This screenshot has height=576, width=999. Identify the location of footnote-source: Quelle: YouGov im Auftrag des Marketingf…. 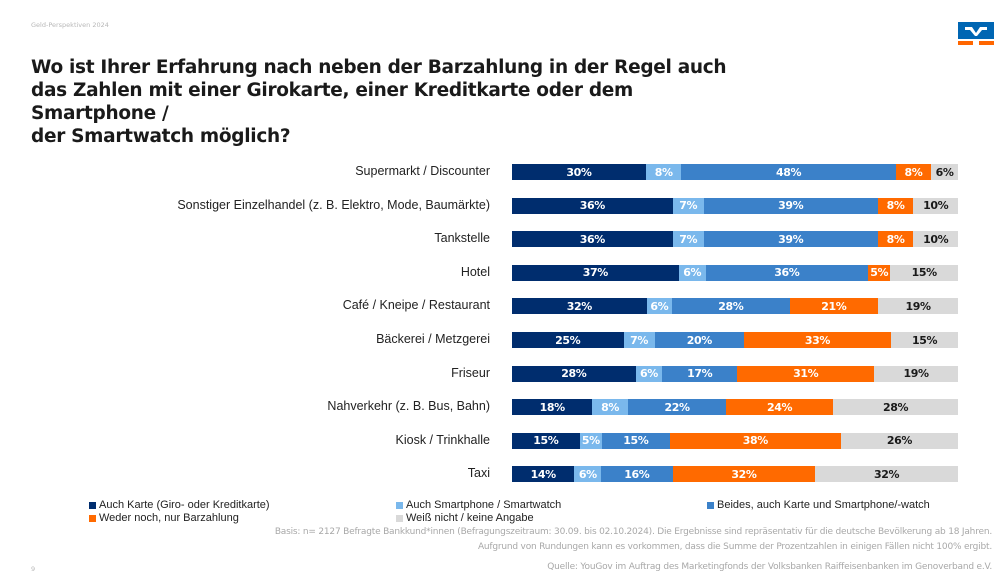
(769, 567).